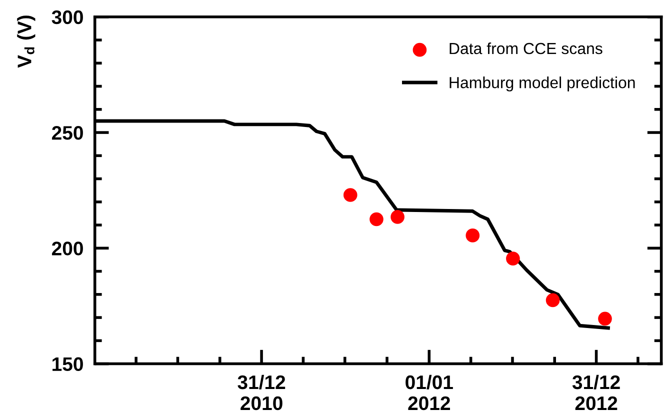 The image size is (668, 412). I want to click on y-tick-label: 250, so click(67, 133).